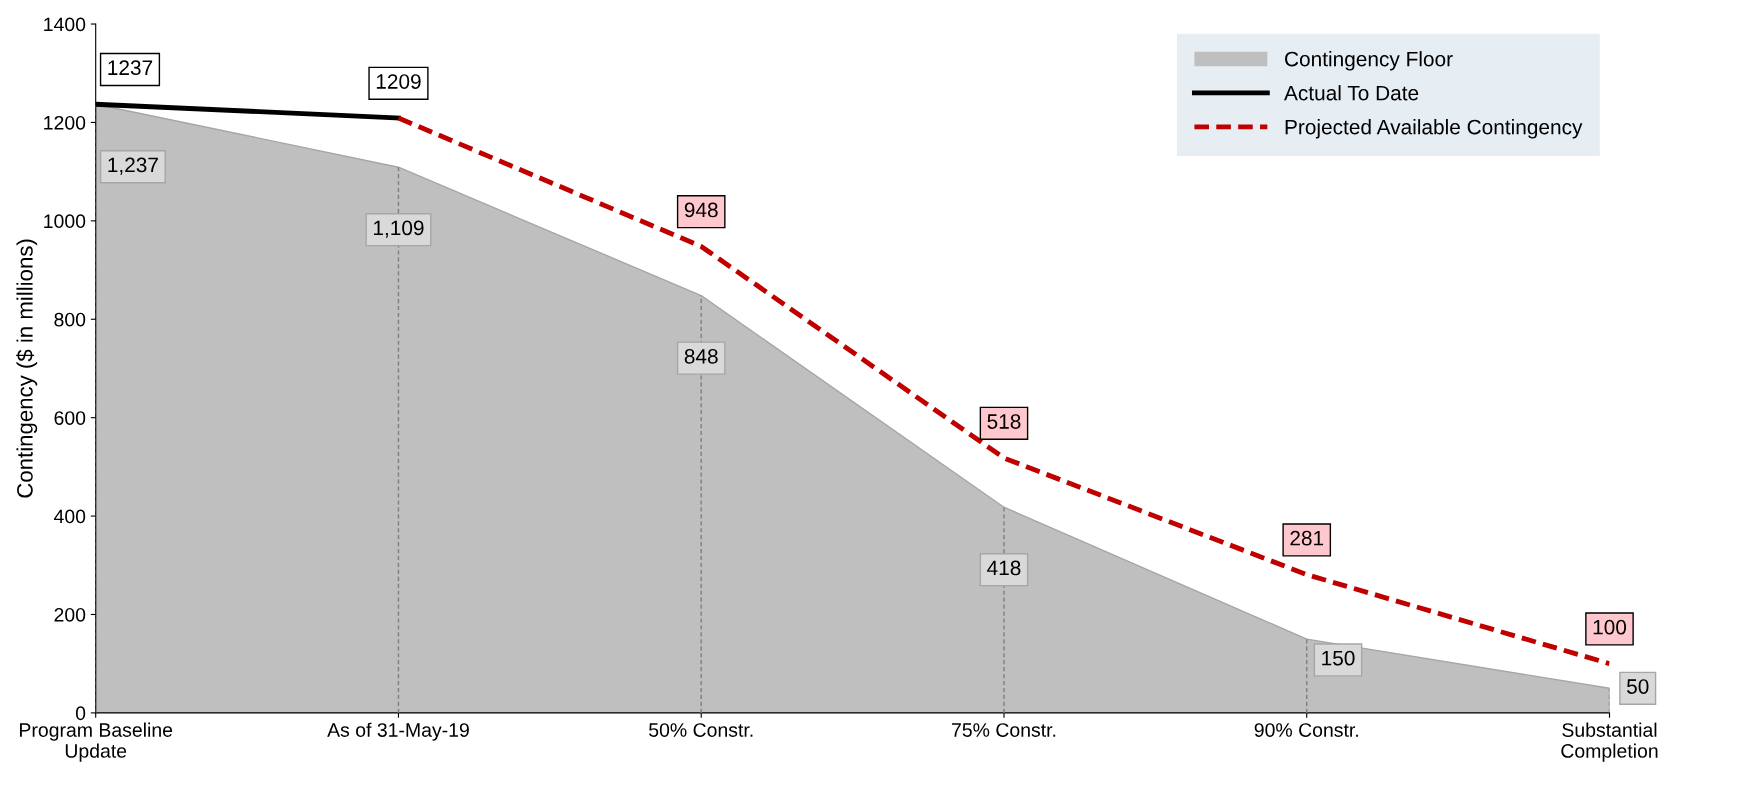 The height and width of the screenshot is (801, 1740). What do you see at coordinates (398, 81) in the screenshot?
I see `data-label: 1209` at bounding box center [398, 81].